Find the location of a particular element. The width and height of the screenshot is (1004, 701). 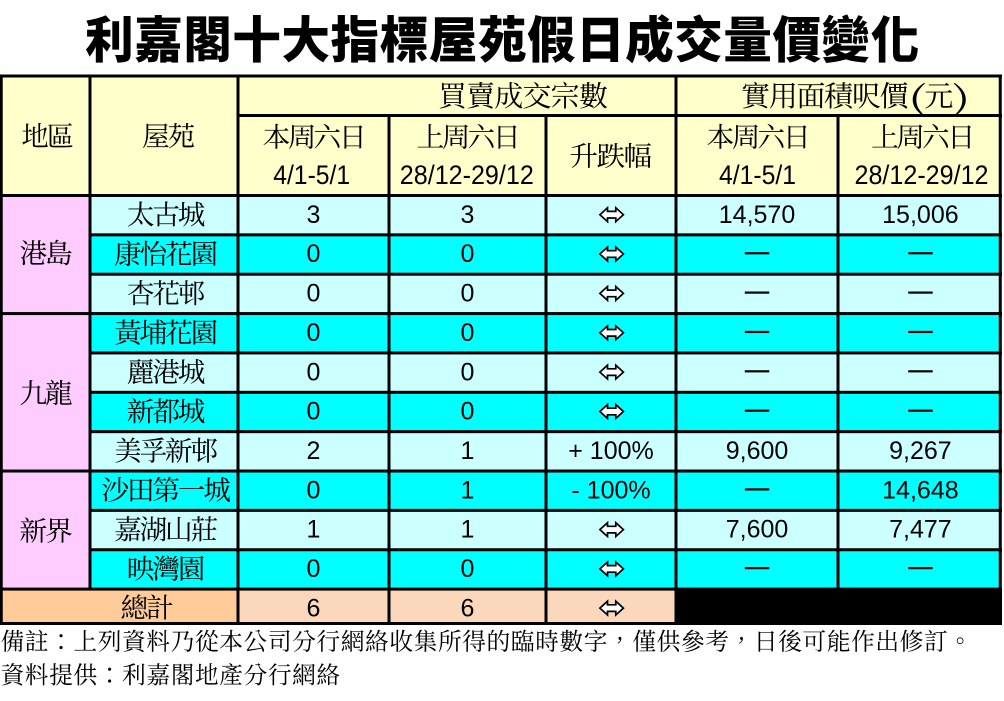

svg-text: 14,648 is located at coordinates (920, 490).